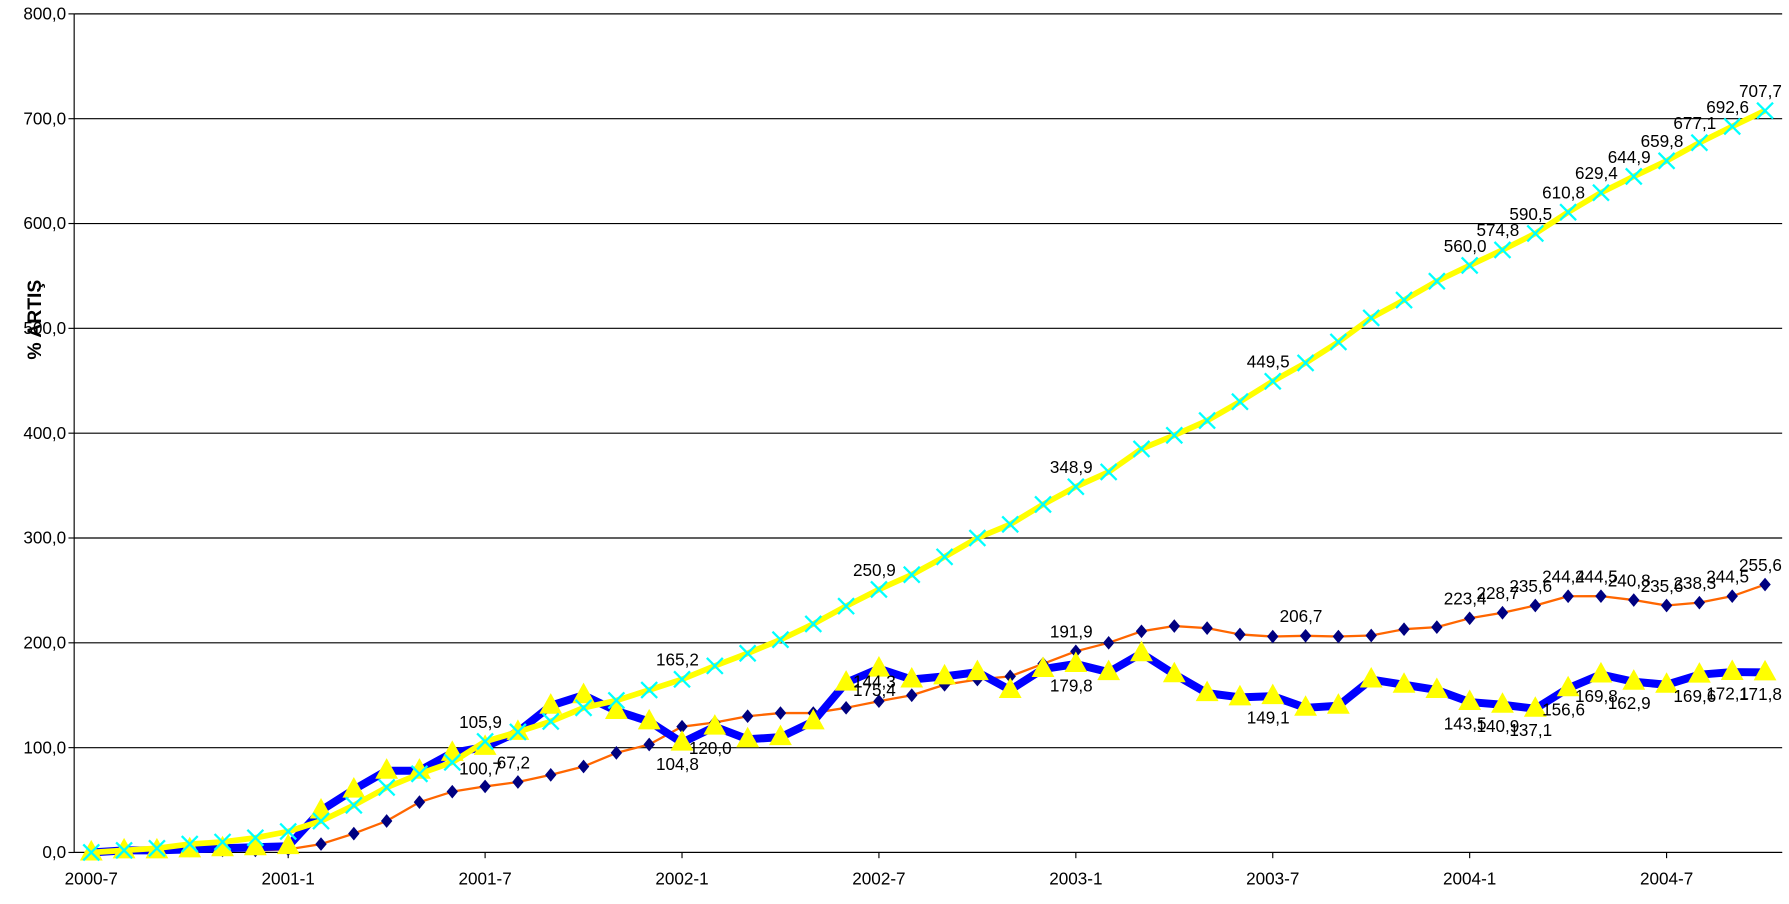  I want to click on data-label: 244,5, so click(1596, 576).